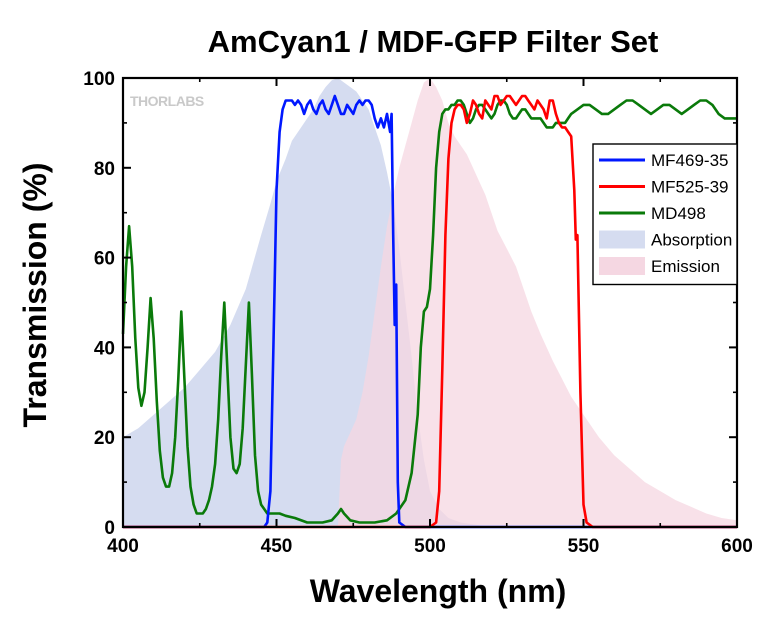  Describe the element at coordinates (622, 239) in the screenshot. I see `legend-swatch-absorption` at that location.